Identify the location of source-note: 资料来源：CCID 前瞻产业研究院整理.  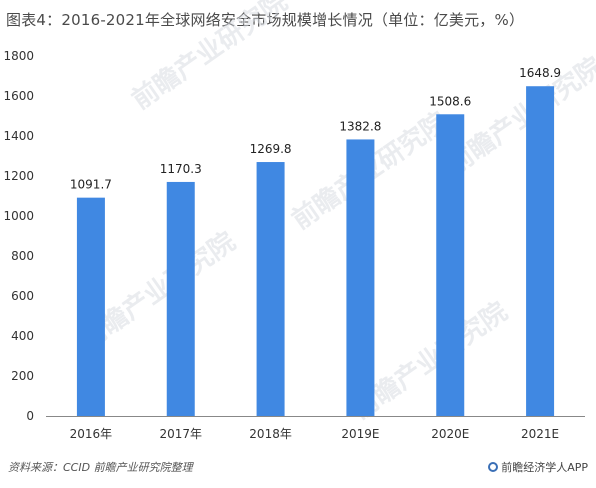
(100, 467).